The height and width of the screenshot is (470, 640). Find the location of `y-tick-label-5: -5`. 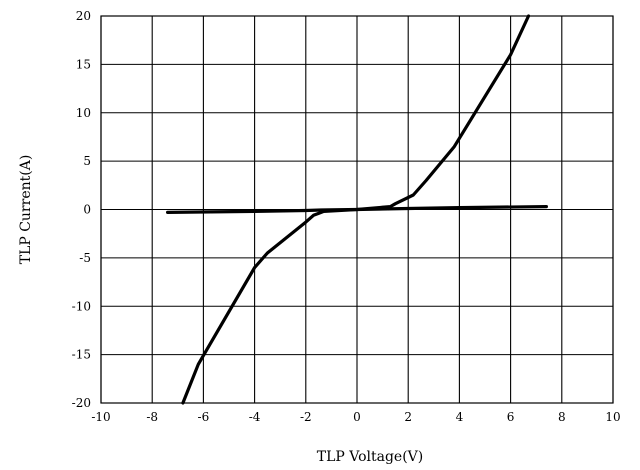

y-tick-label-5: -5 is located at coordinates (85, 258).